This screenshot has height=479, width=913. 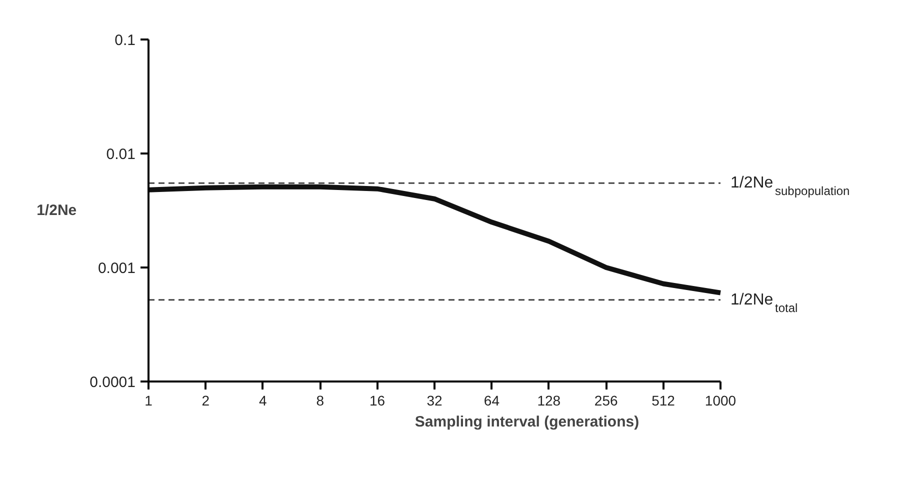 I want to click on x-tick-label: 1000, so click(x=720, y=400).